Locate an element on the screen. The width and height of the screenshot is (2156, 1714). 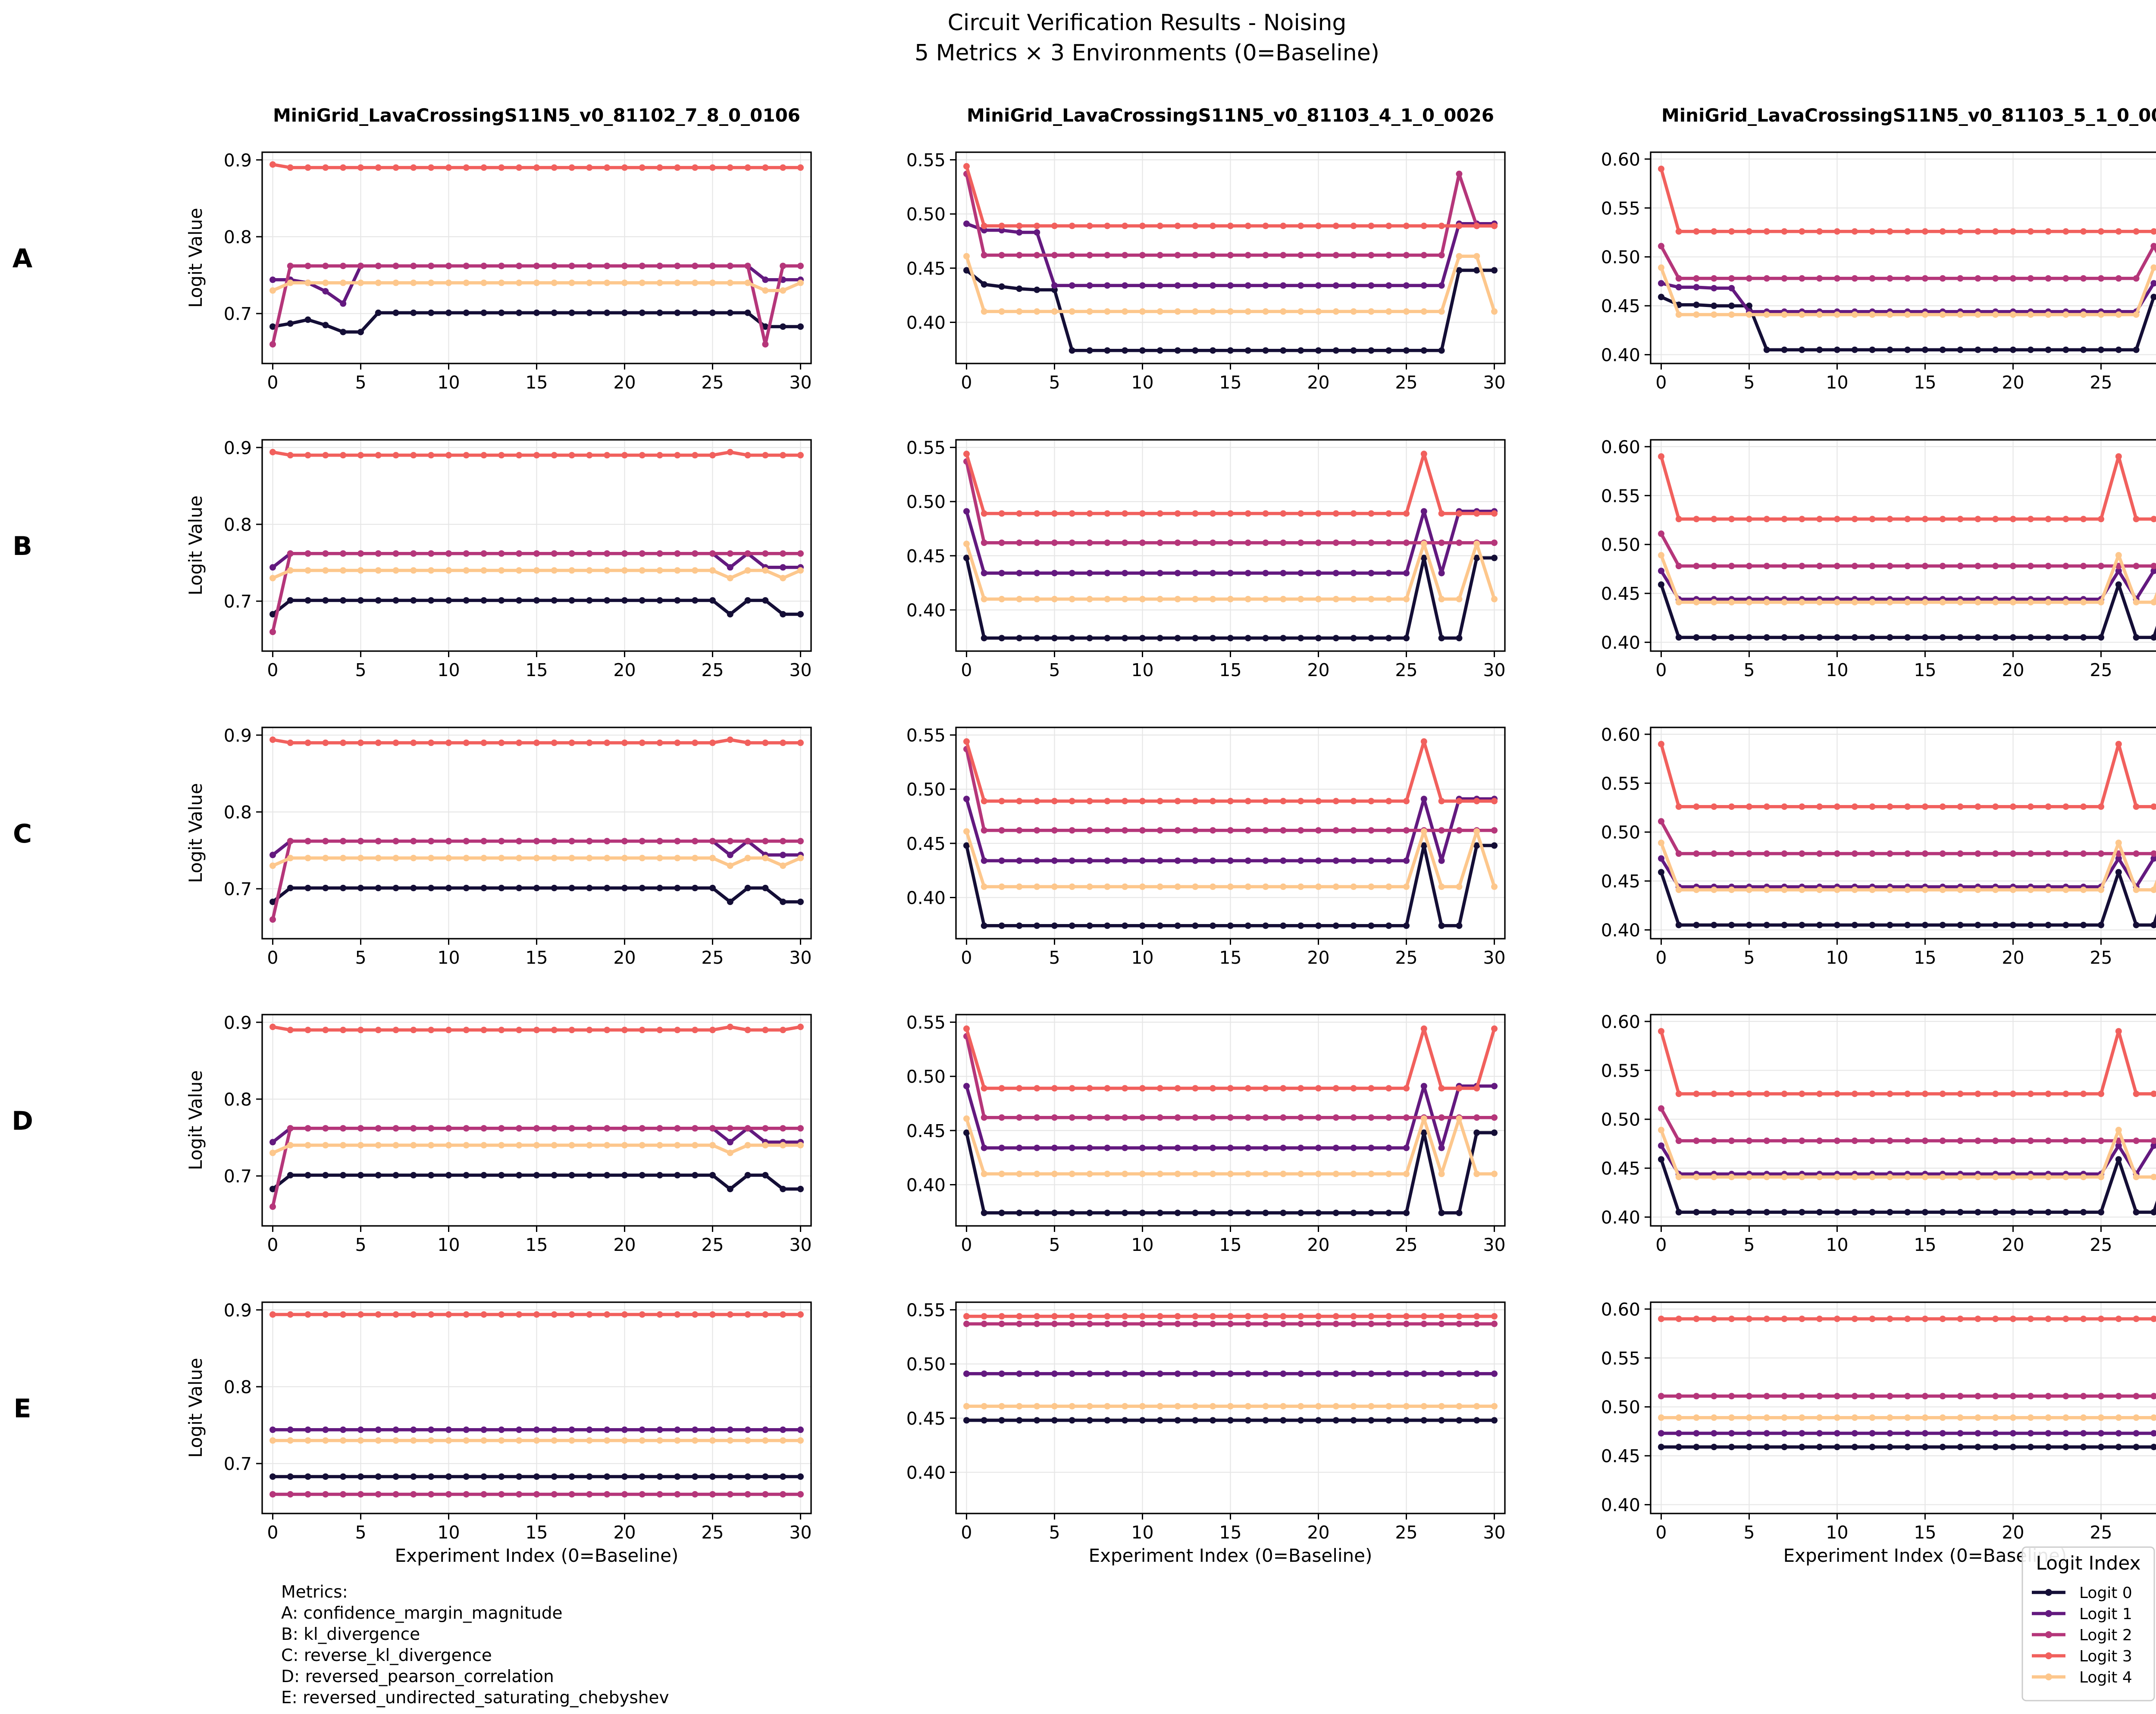
y-tick-label: 0.60 is located at coordinates (1620, 1022).